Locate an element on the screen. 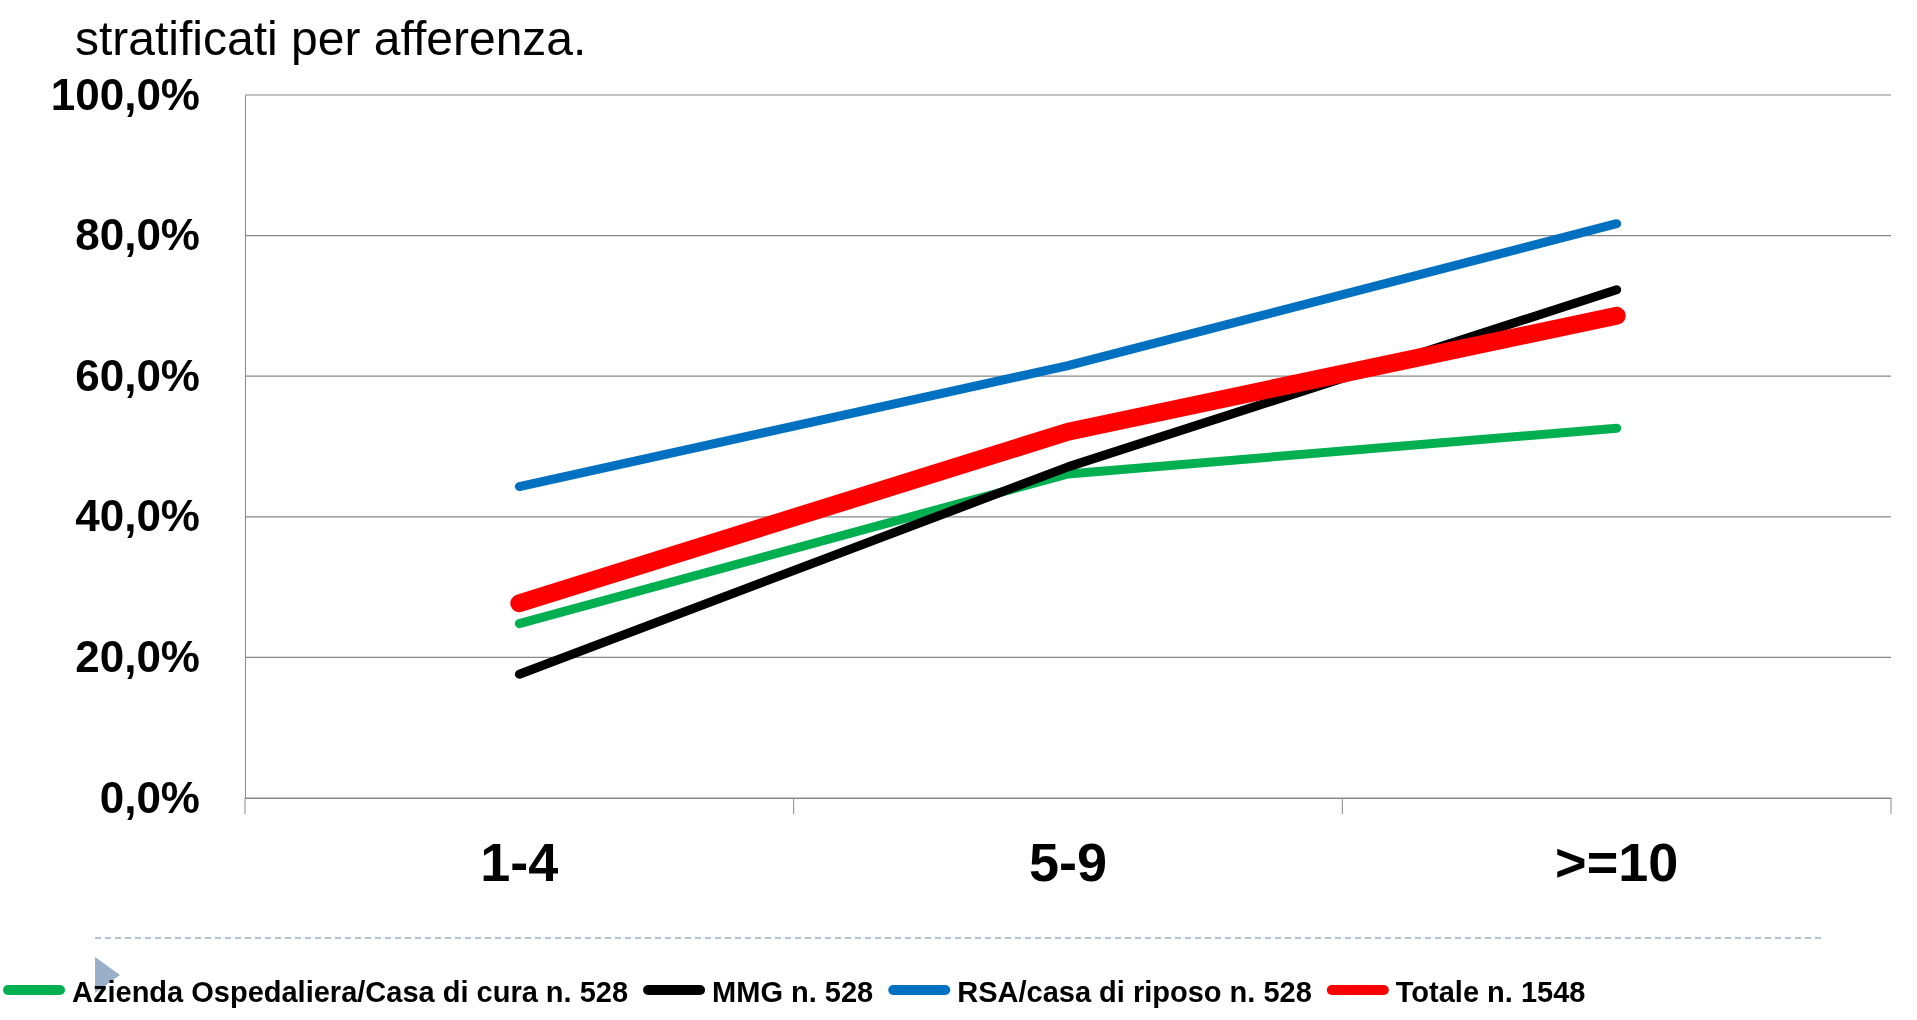 The image size is (1917, 1020). legend-label: MMG n. 528 is located at coordinates (793, 992).